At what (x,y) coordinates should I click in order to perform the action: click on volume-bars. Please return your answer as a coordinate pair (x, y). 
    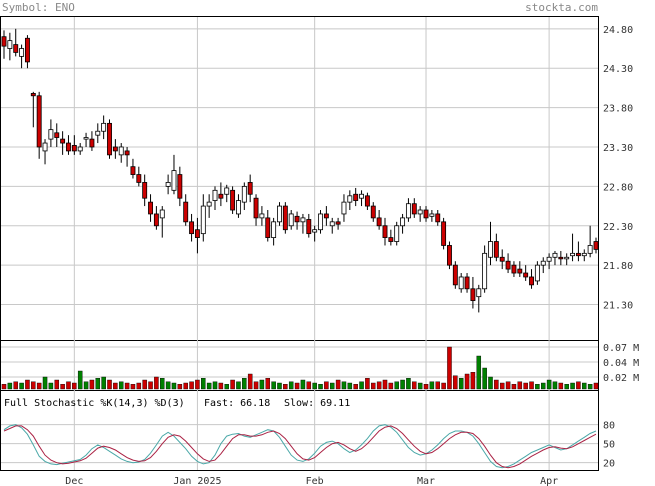
    Looking at the image, I should click on (300, 368).